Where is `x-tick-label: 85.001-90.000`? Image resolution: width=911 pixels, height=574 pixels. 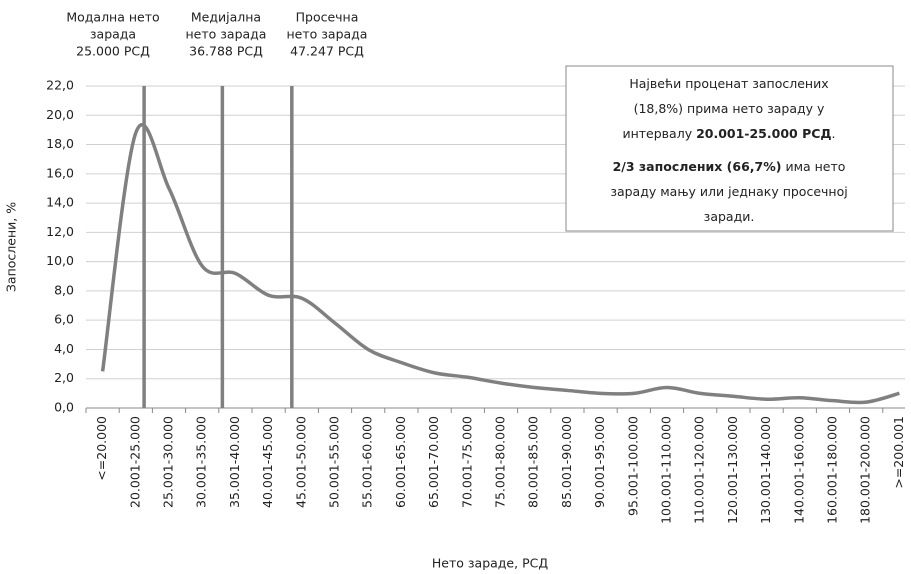
x-tick-label: 85.001-90.000 is located at coordinates (566, 462).